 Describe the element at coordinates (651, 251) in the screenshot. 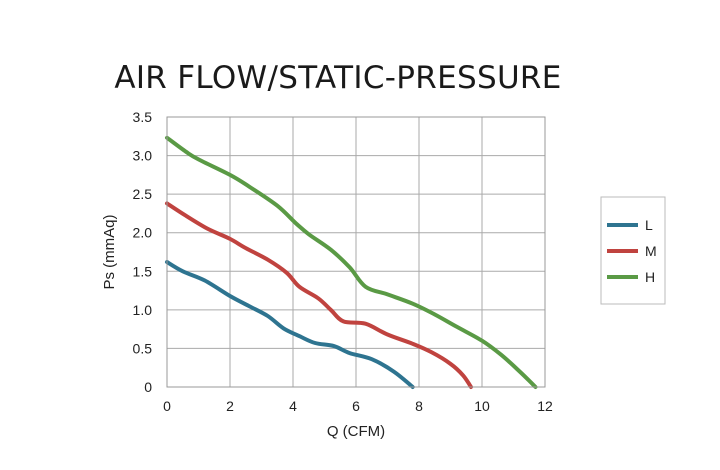

I see `legend-label-m: M` at that location.